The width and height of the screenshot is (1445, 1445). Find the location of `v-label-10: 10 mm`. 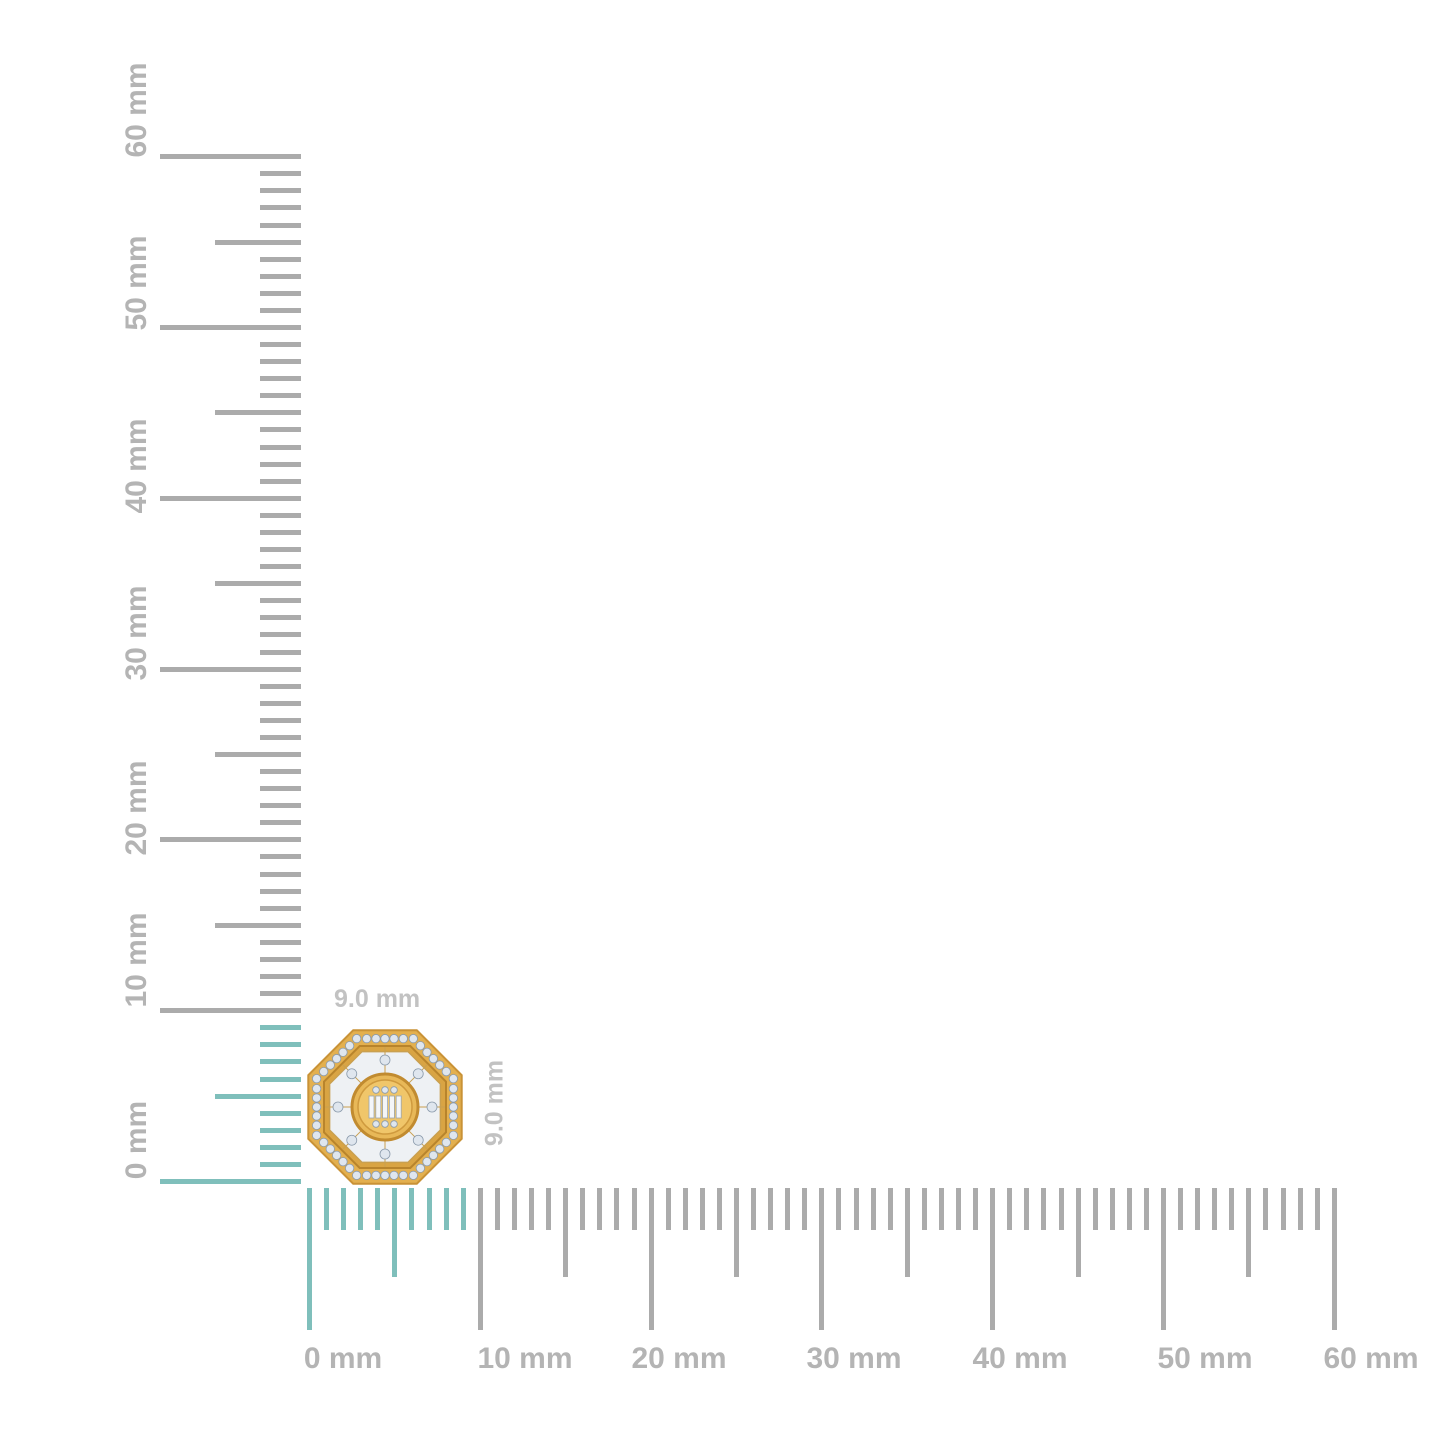

v-label-10: 10 mm is located at coordinates (136, 960).